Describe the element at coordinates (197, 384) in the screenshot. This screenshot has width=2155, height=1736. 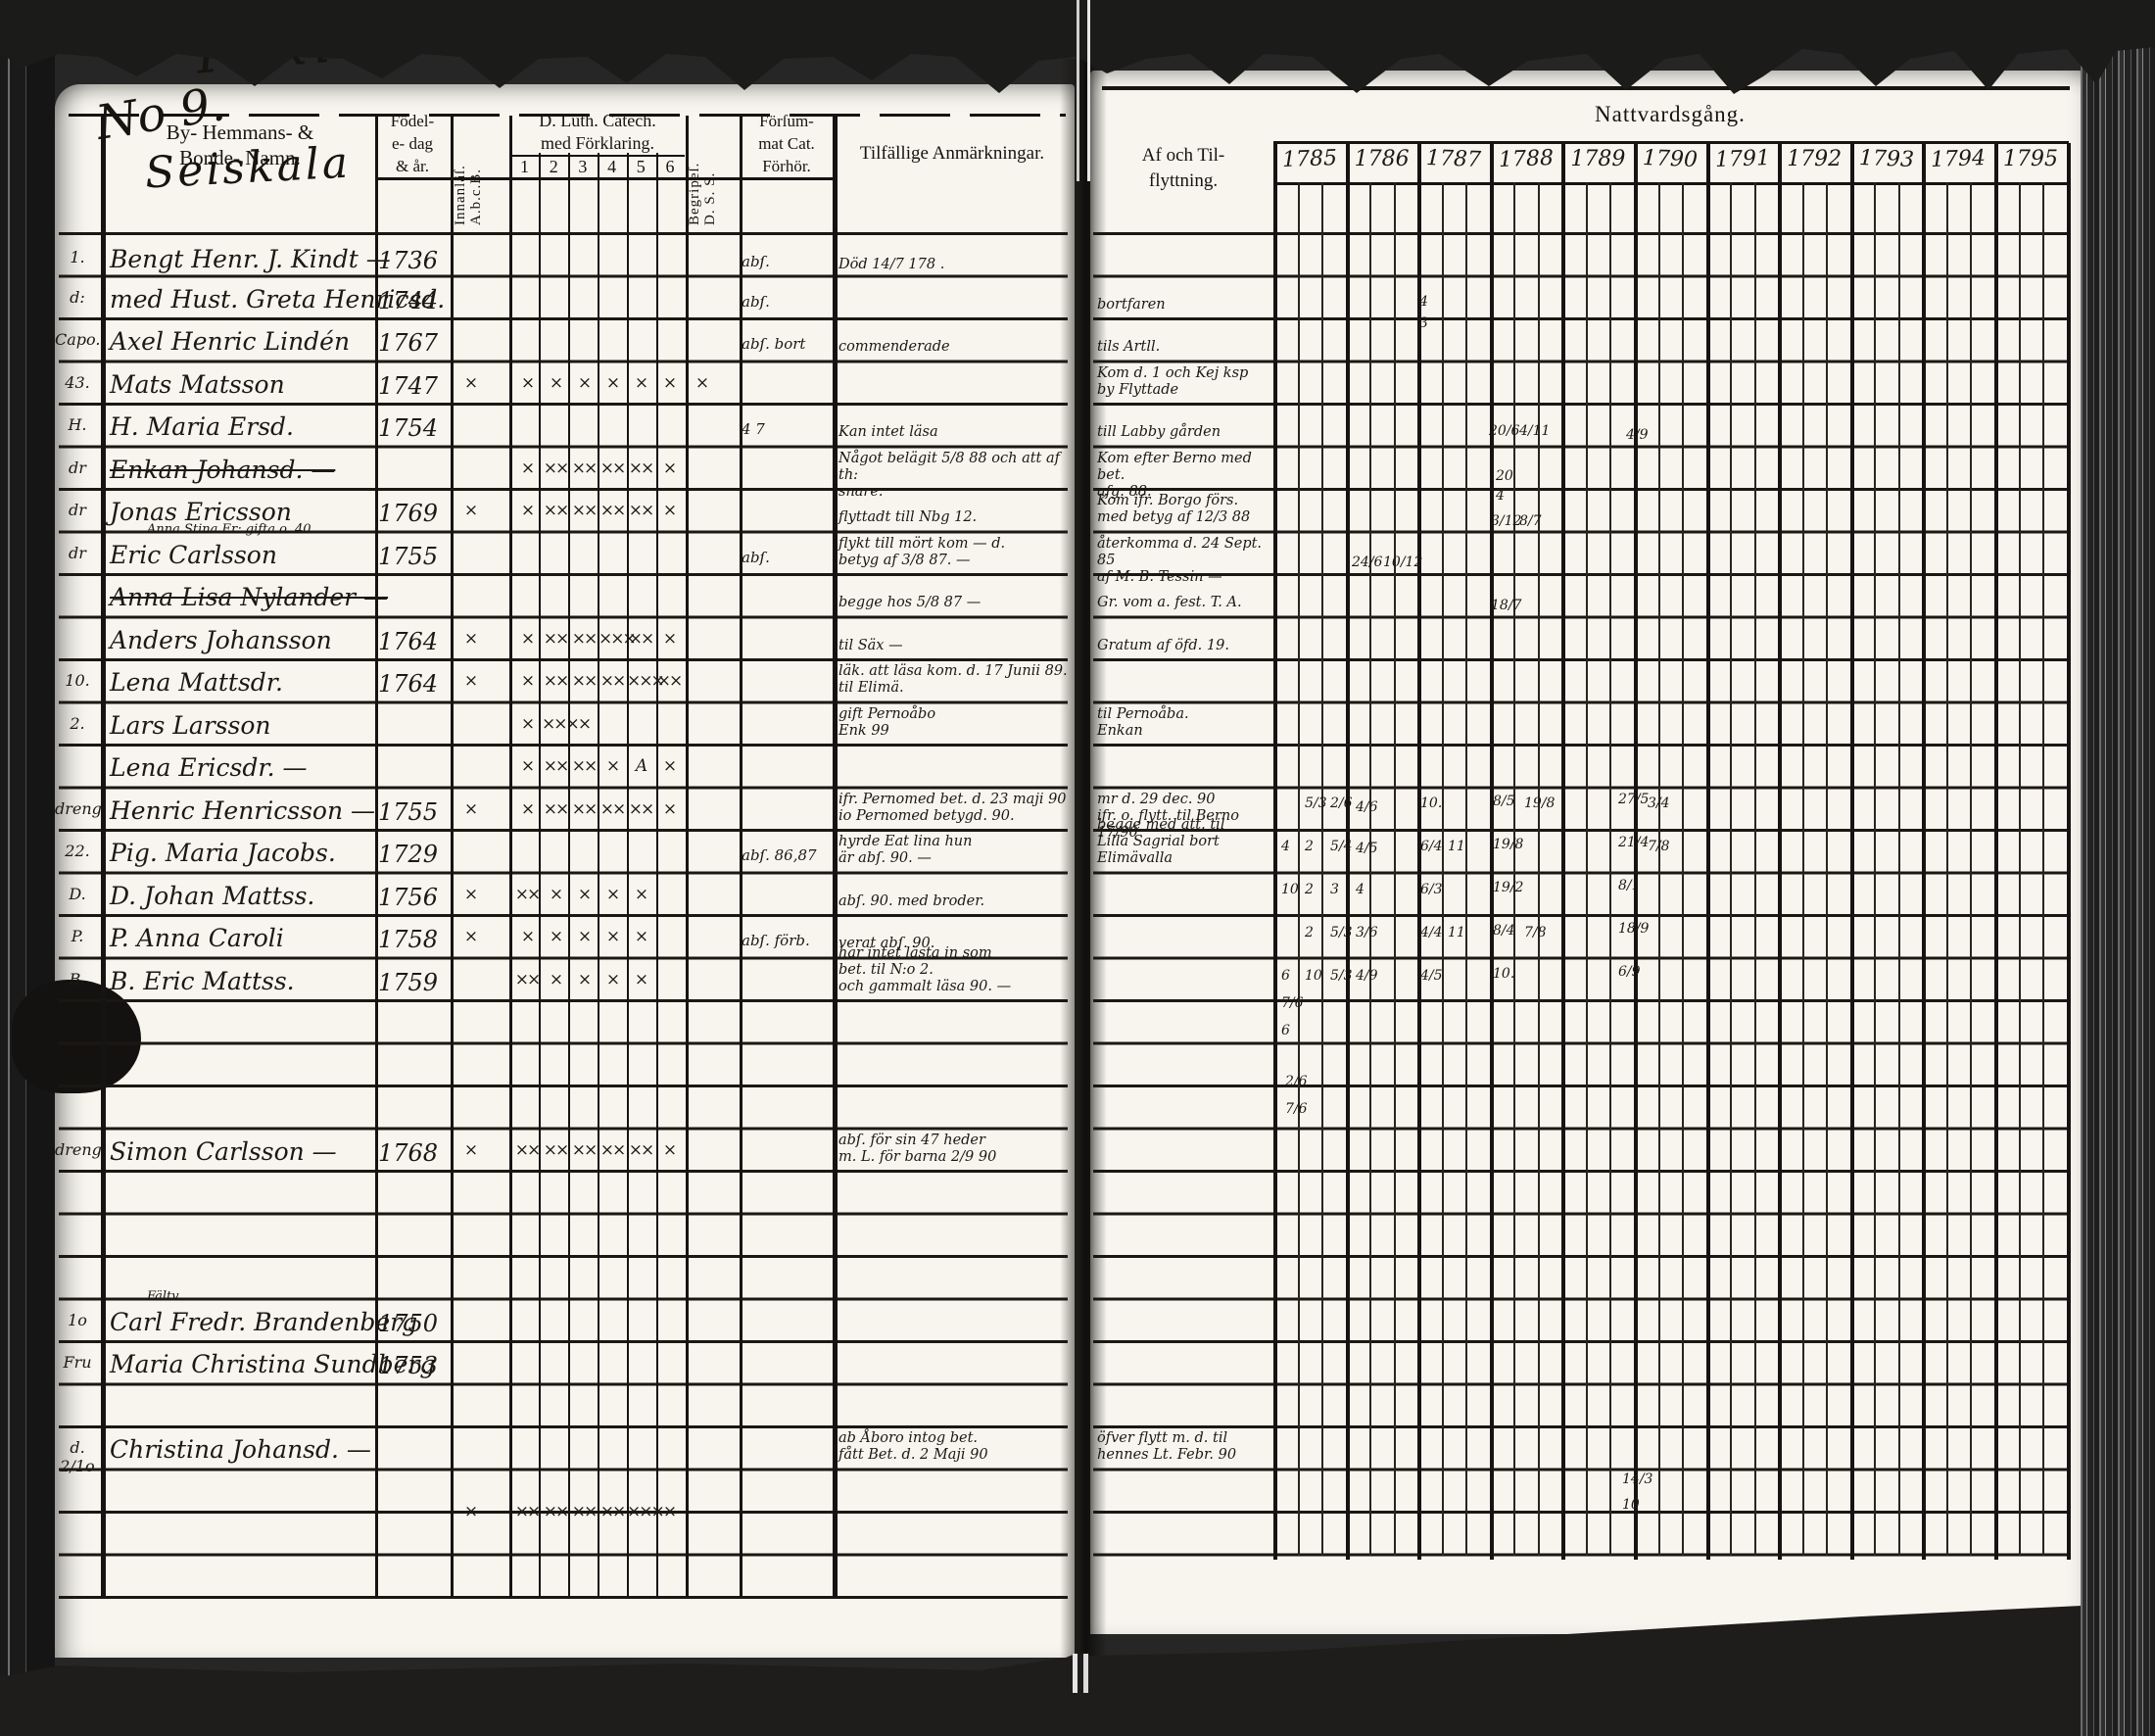
I see `row-person-name: Mats Matsson` at that location.